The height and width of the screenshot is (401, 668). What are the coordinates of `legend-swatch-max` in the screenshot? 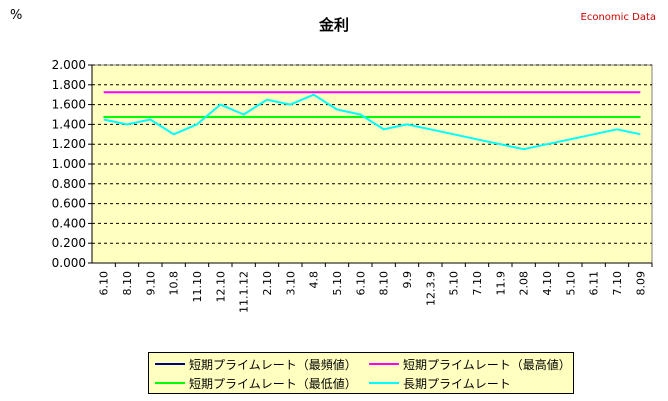 It's located at (384, 364).